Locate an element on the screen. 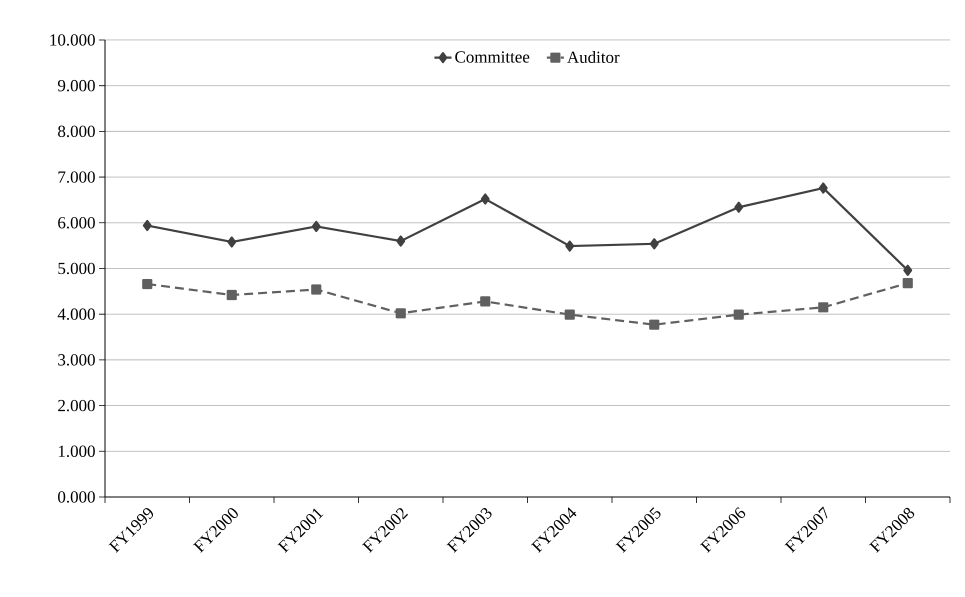 The width and height of the screenshot is (965, 597). y-tick-label: 1.000 is located at coordinates (76, 452).